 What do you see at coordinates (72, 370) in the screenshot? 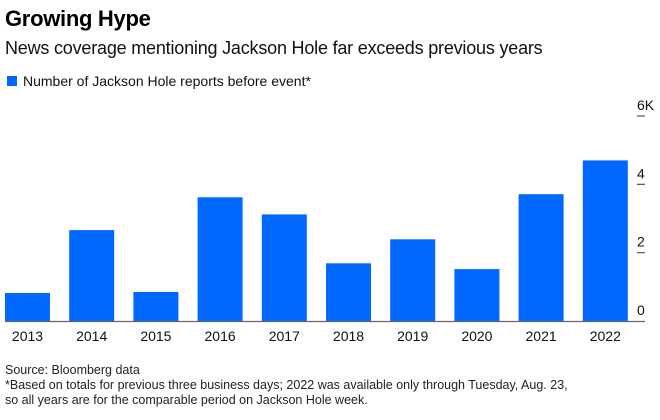
I see `source-note: Source: Bloomberg data` at bounding box center [72, 370].